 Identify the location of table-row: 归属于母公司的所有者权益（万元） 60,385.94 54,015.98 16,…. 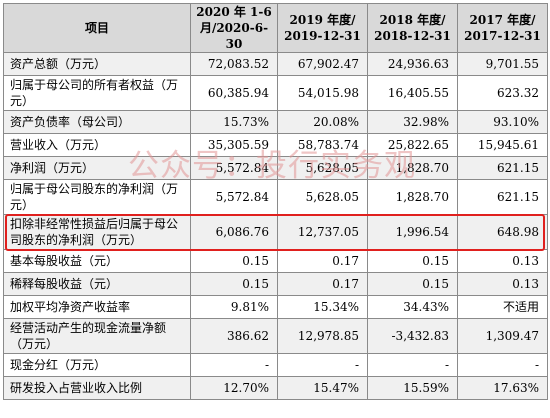
(275, 93).